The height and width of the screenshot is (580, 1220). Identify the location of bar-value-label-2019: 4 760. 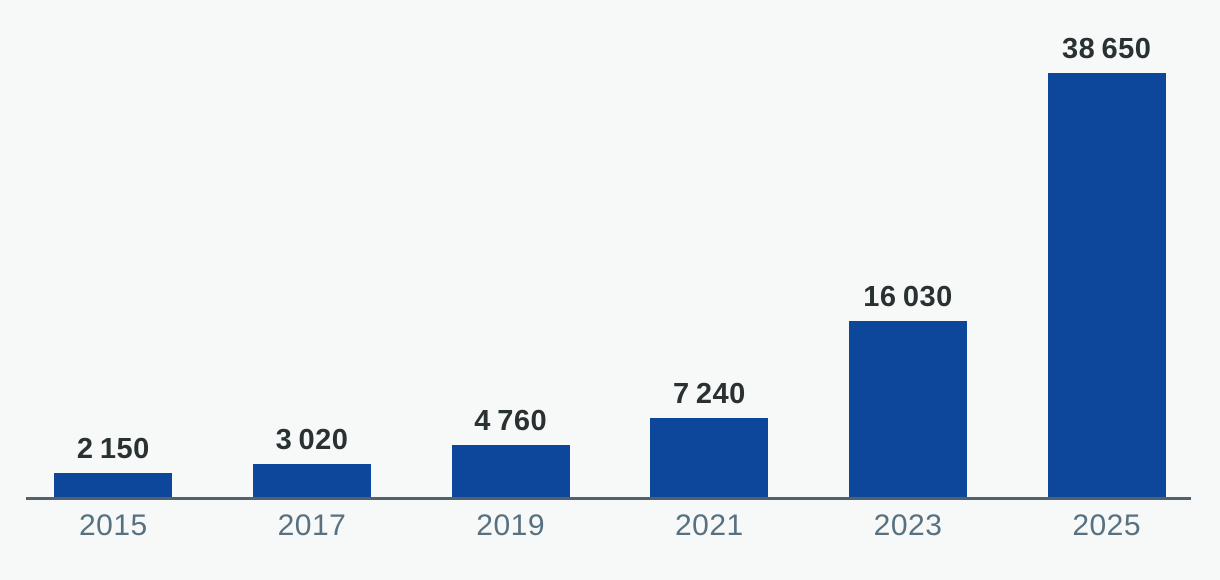
(511, 420).